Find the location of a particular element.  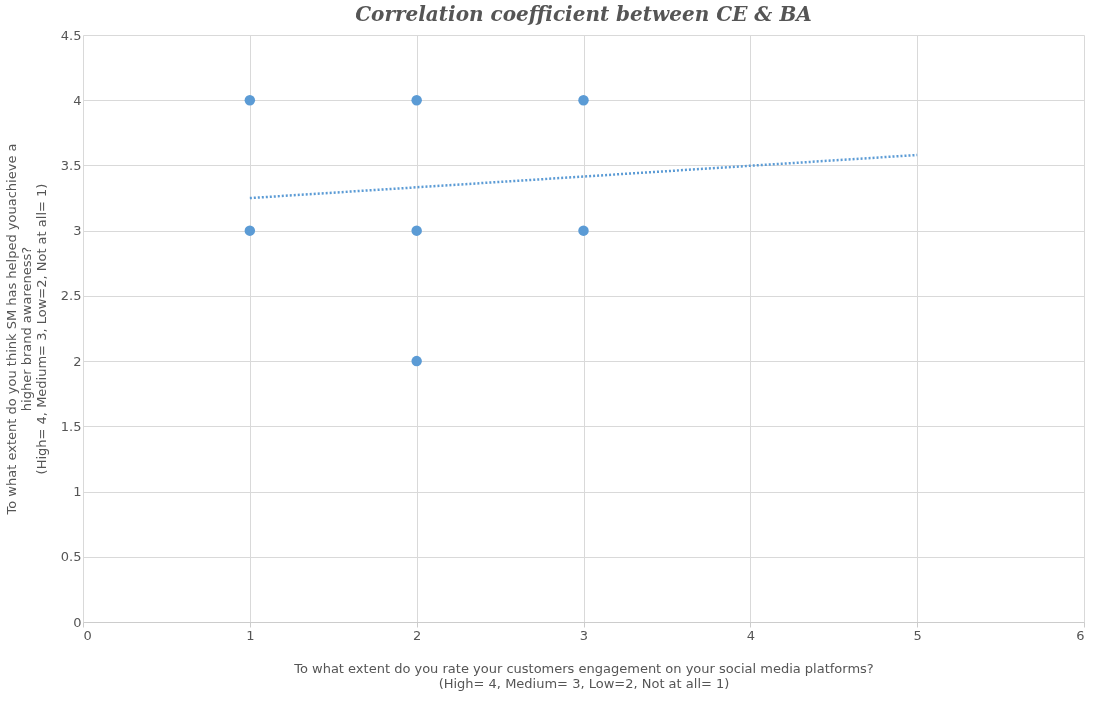

y-axis-title: To what extent do you think SM has helped youachieve a higher brand awareness? (High= 4, Medium= 3, Low=2, Not at all= 1) is located at coordinates (26, 329).